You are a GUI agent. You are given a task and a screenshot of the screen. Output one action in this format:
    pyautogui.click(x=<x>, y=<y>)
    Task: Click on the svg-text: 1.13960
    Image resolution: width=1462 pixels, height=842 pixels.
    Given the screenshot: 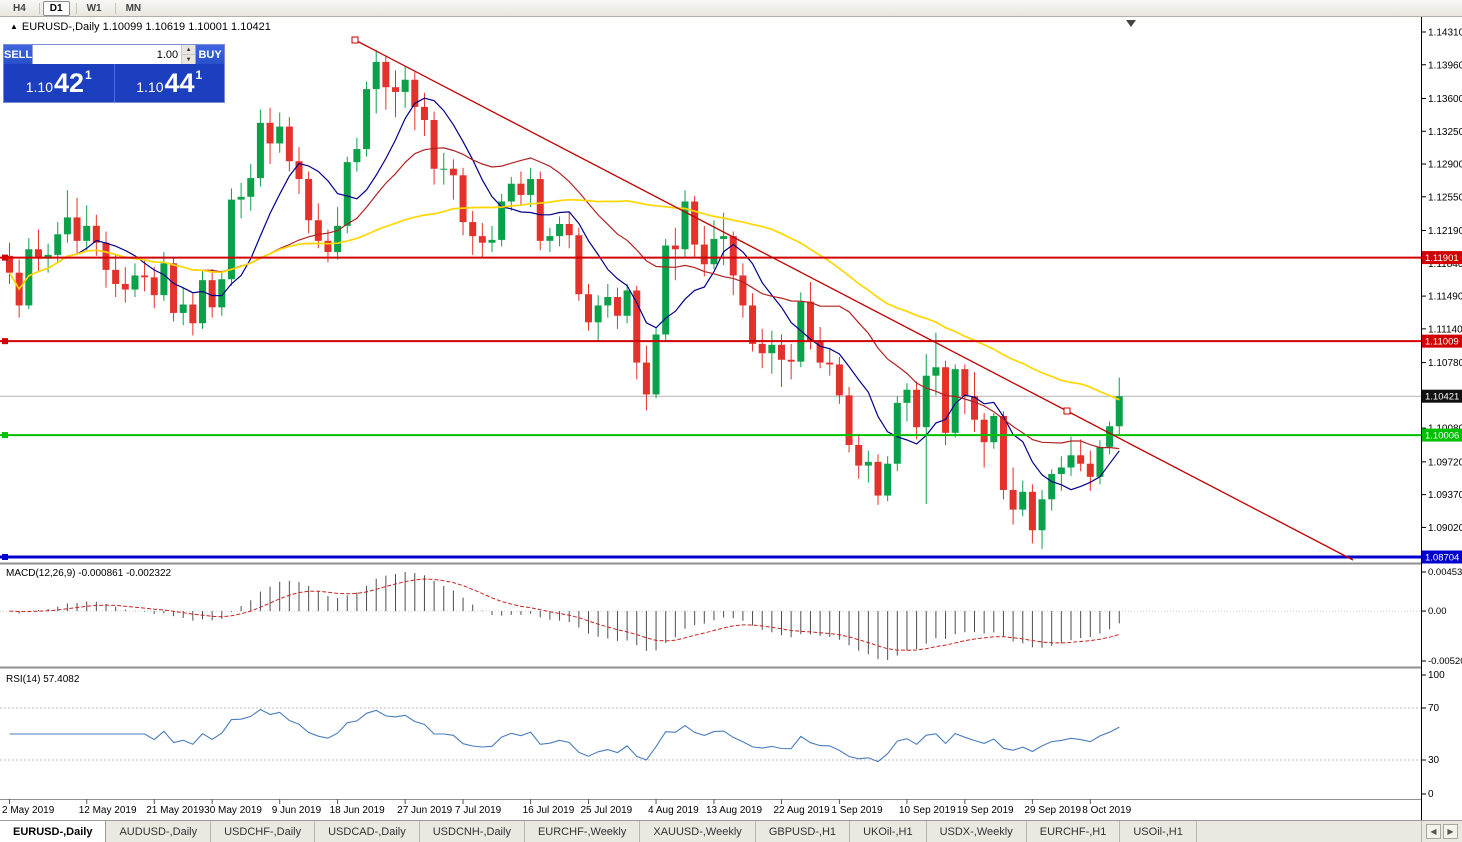 What is the action you would take?
    pyautogui.click(x=1445, y=65)
    